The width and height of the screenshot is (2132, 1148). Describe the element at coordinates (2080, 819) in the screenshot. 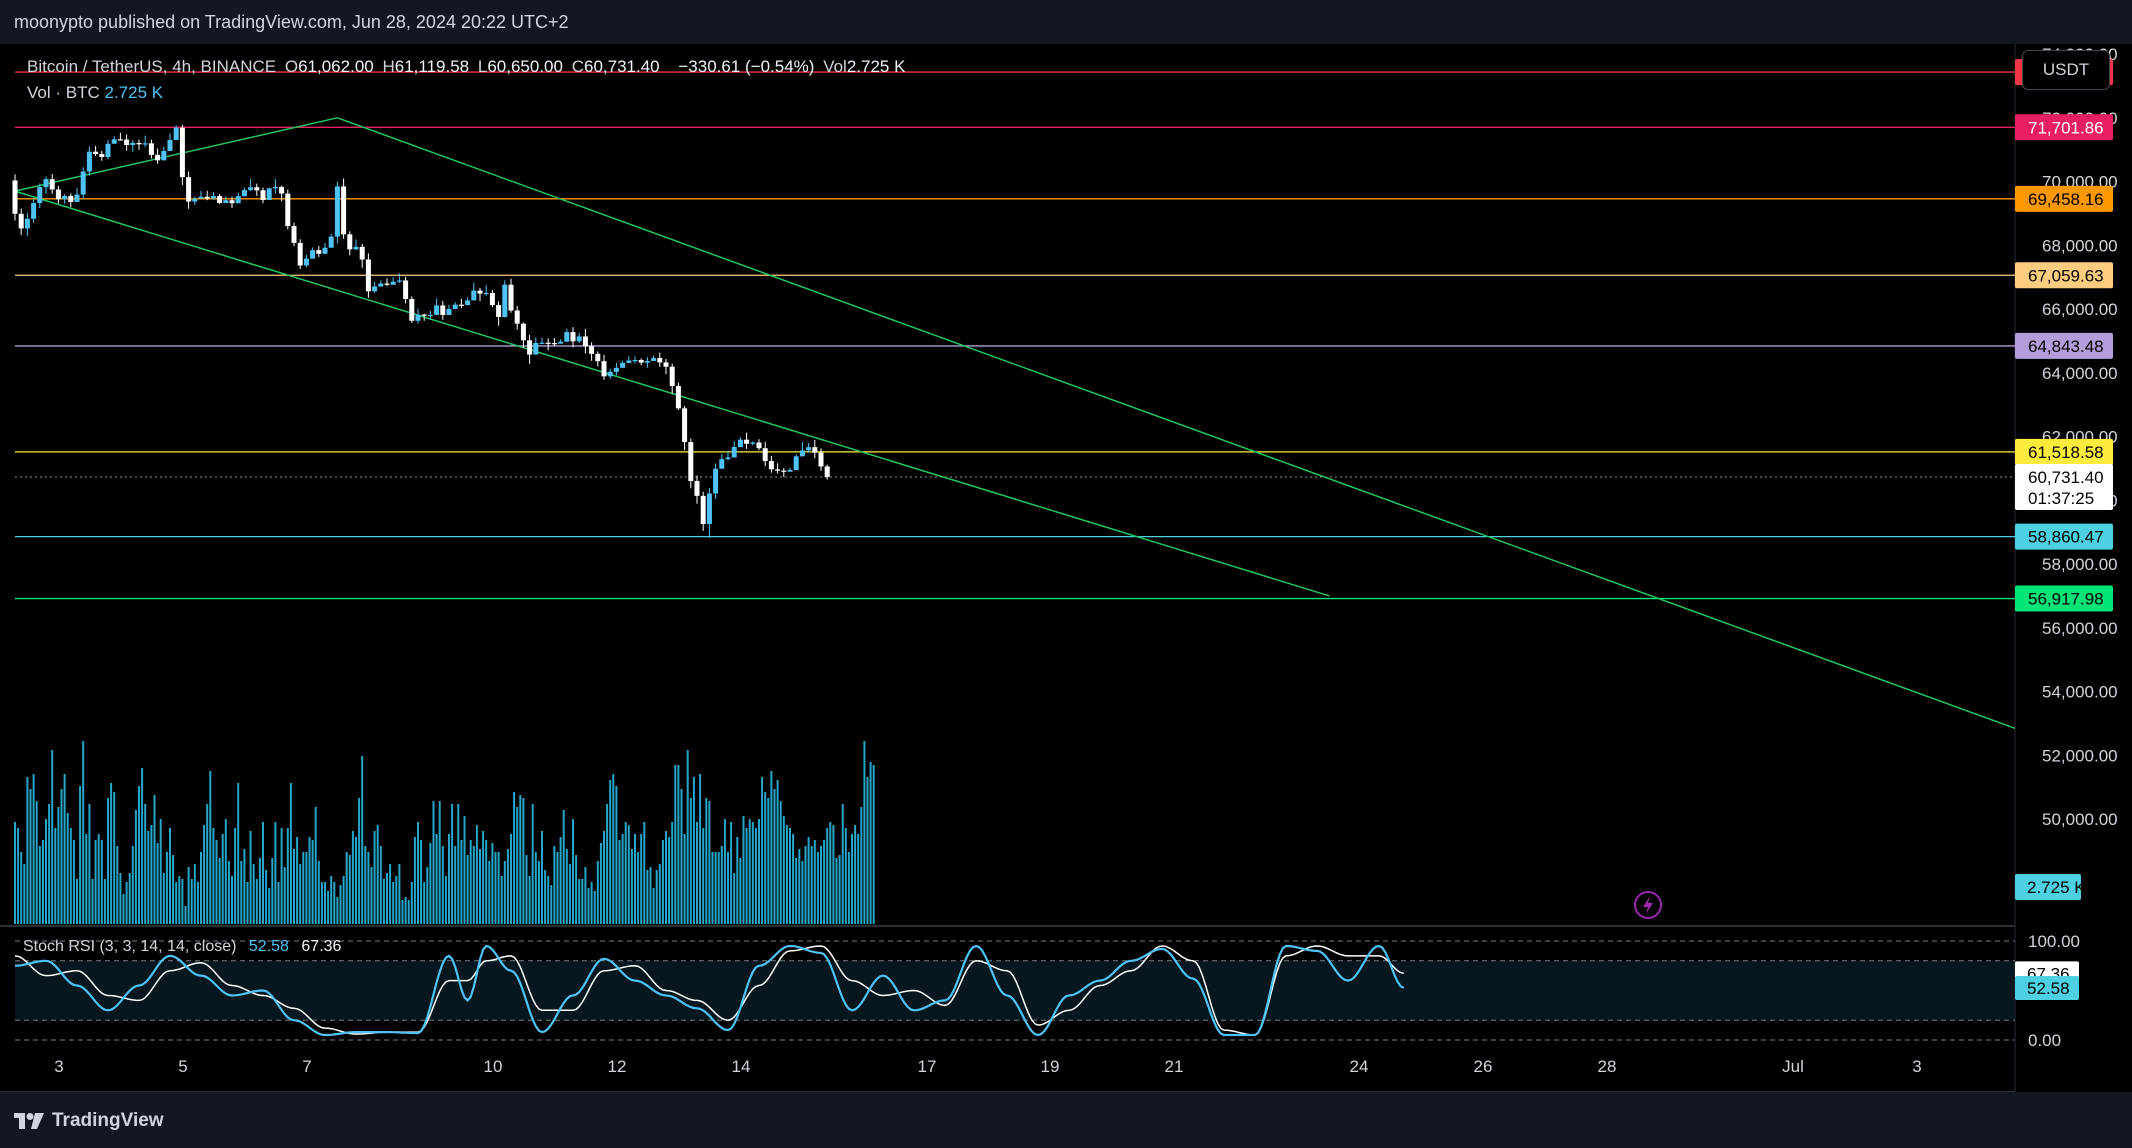

I see `price-tick-label: 50,000.00` at that location.